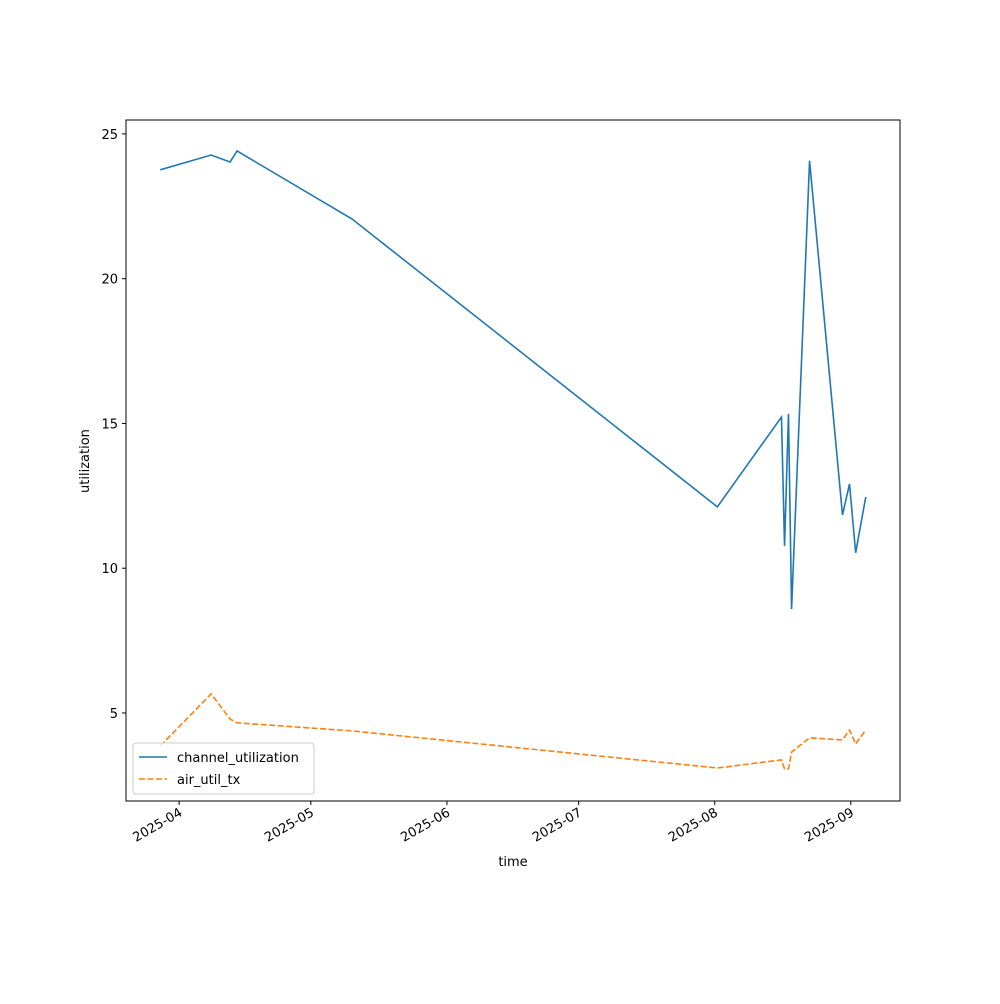 This screenshot has width=1000, height=1004. I want to click on y-tick-label: 10, so click(109, 569).